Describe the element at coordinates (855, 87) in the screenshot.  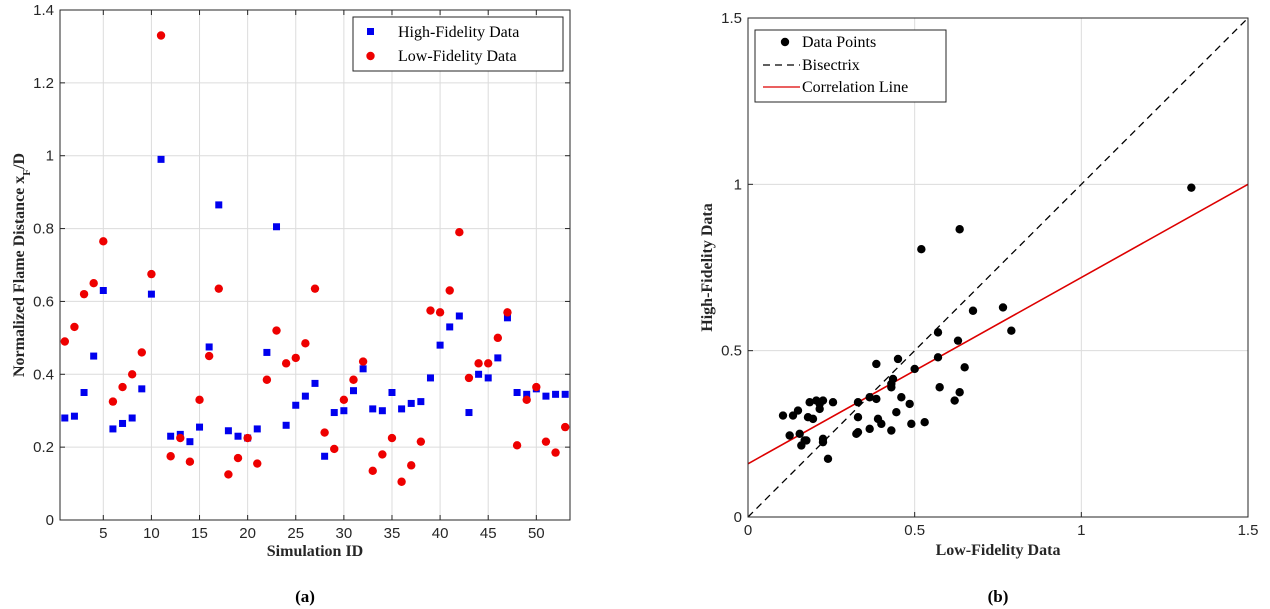
I see `legend-label-correlation: Correlation Line` at that location.